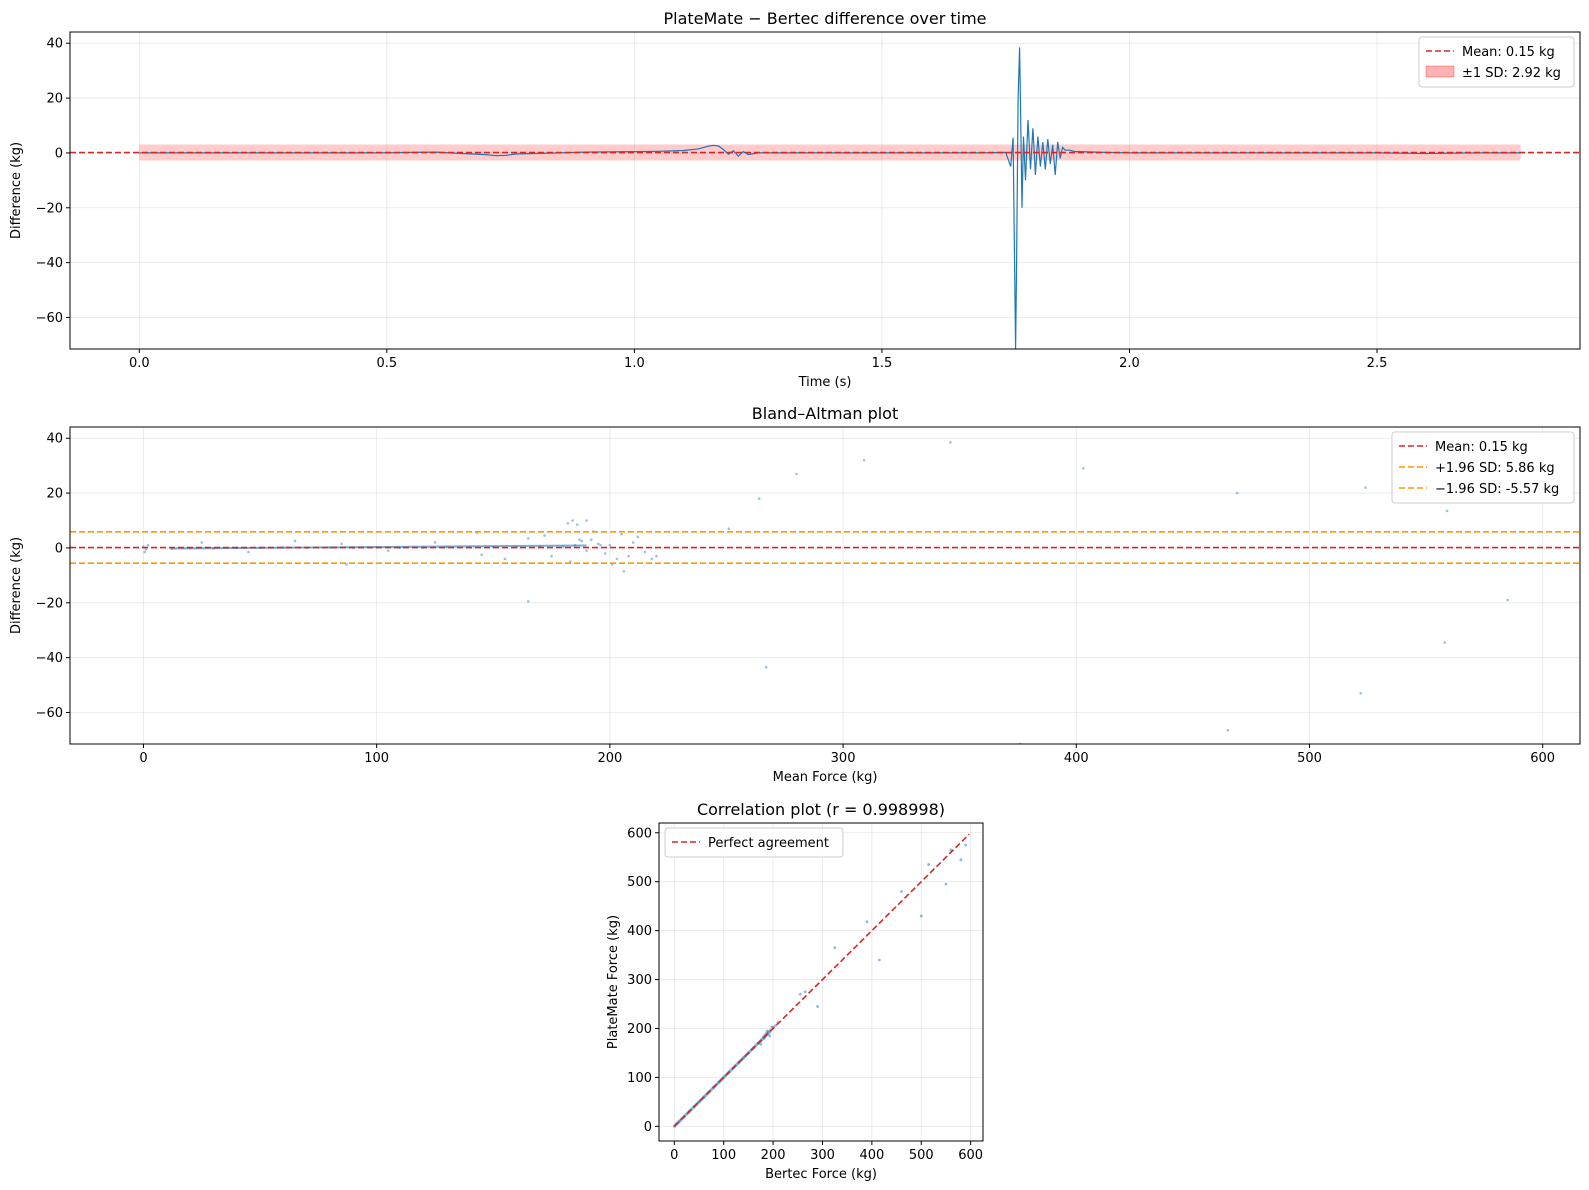 The height and width of the screenshot is (1190, 1589). What do you see at coordinates (723, 1155) in the screenshot?
I see `x-tick-label: 100` at bounding box center [723, 1155].